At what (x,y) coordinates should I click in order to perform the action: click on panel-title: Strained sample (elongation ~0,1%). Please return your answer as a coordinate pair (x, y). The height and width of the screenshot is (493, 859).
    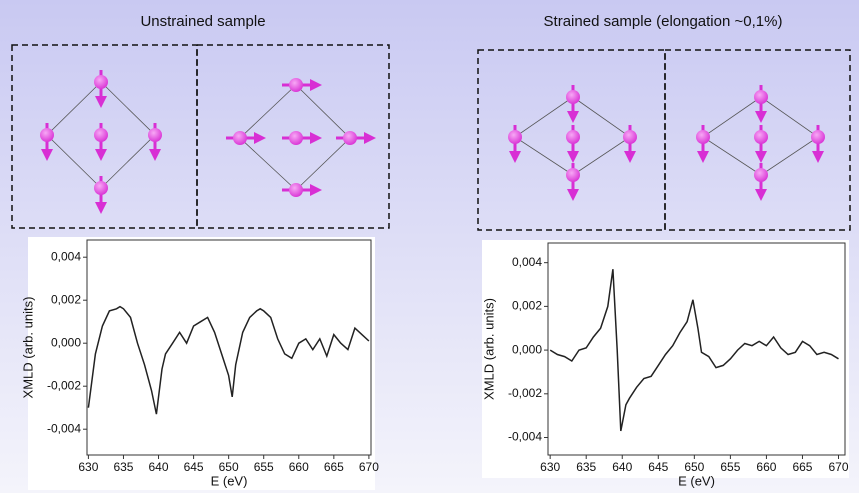
    Looking at the image, I should click on (663, 21).